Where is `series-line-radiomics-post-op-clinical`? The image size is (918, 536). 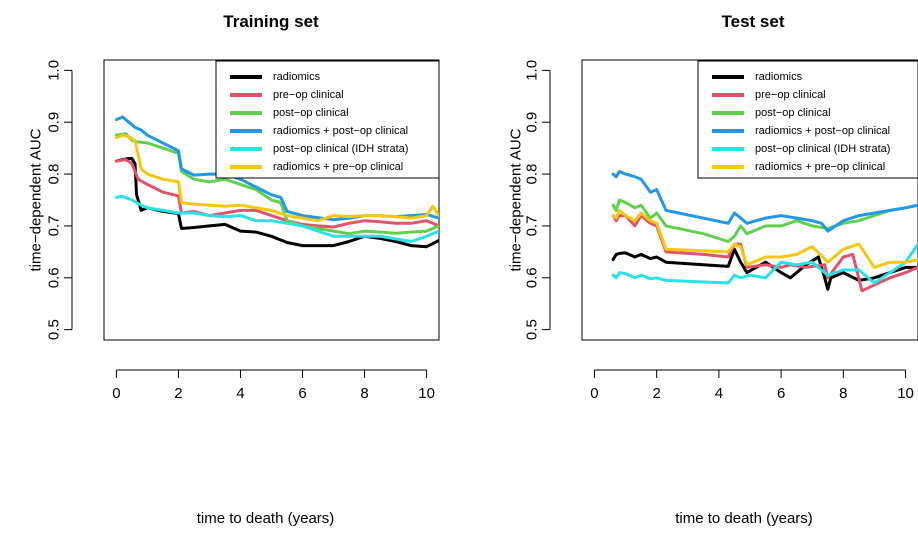 series-line-radiomics-post-op-clinical is located at coordinates (764, 201).